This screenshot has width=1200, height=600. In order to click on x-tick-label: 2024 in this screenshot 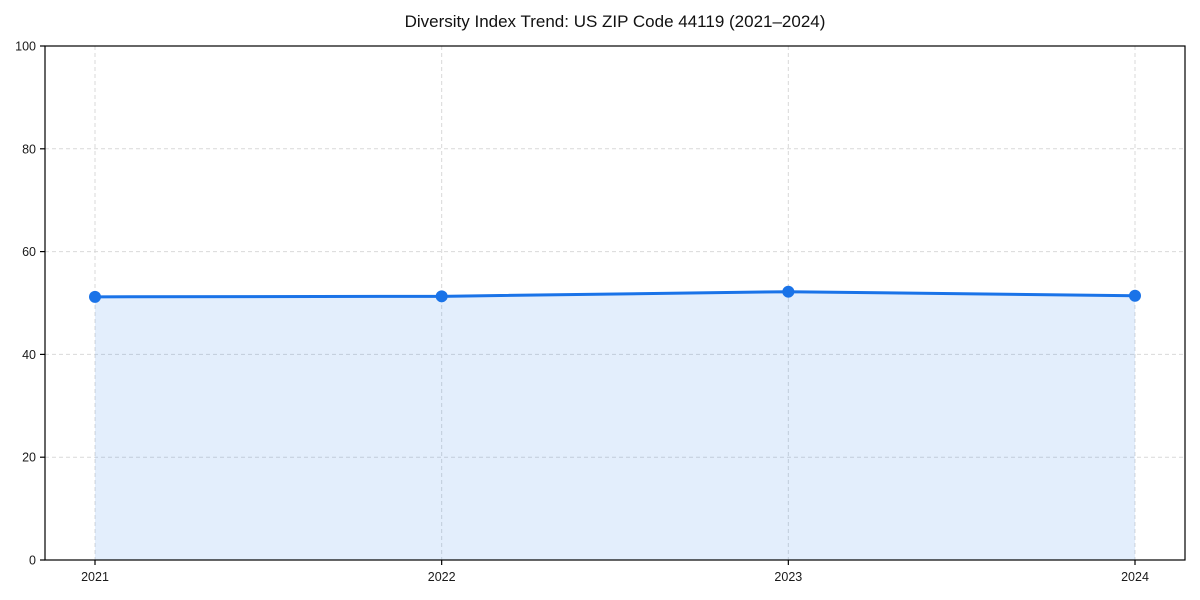, I will do `click(1135, 577)`.